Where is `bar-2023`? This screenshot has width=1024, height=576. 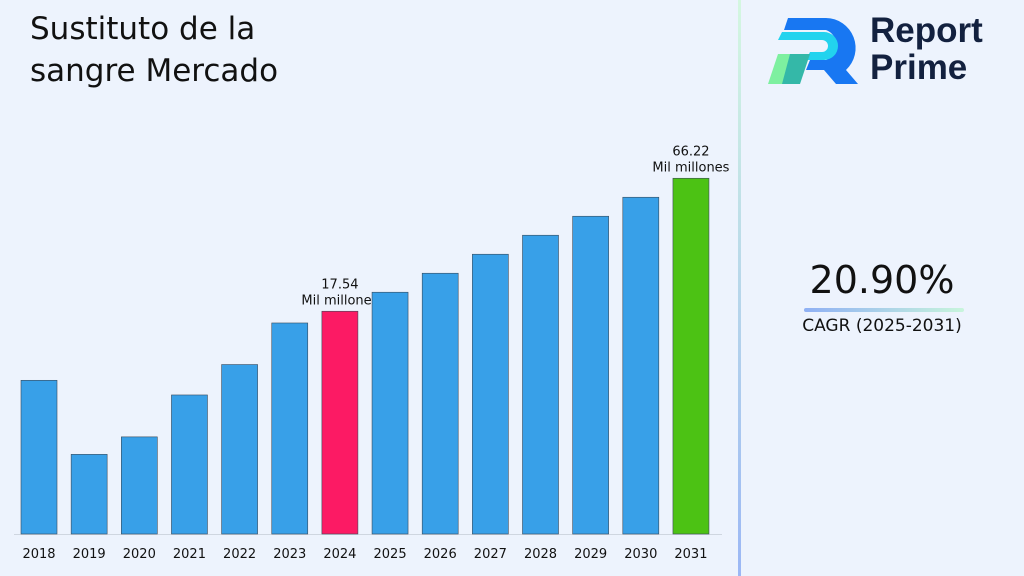 bar-2023 is located at coordinates (290, 428).